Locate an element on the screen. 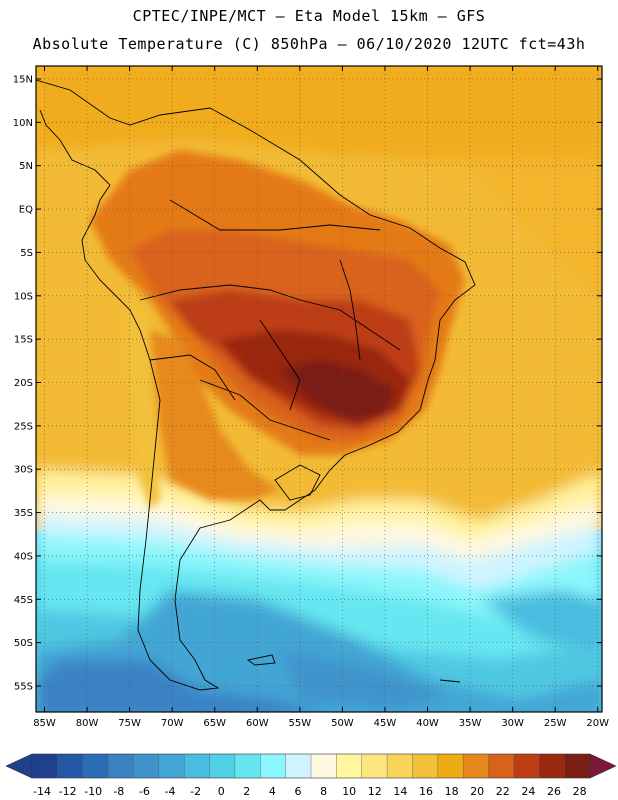 This screenshot has width=618, height=800. colorbar-label: 18 is located at coordinates (452, 791).